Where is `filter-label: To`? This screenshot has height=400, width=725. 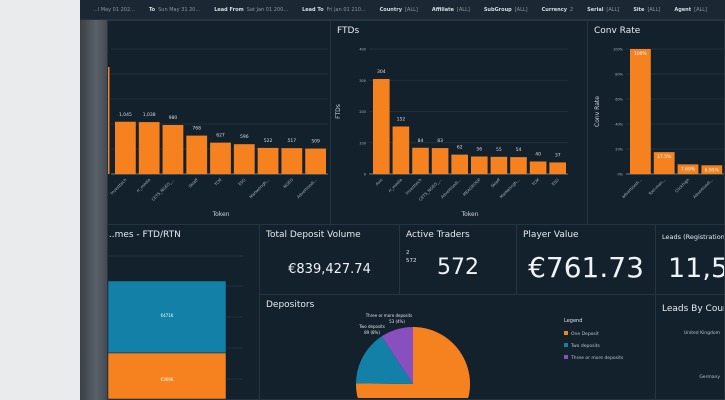
filter-label: To is located at coordinates (152, 9).